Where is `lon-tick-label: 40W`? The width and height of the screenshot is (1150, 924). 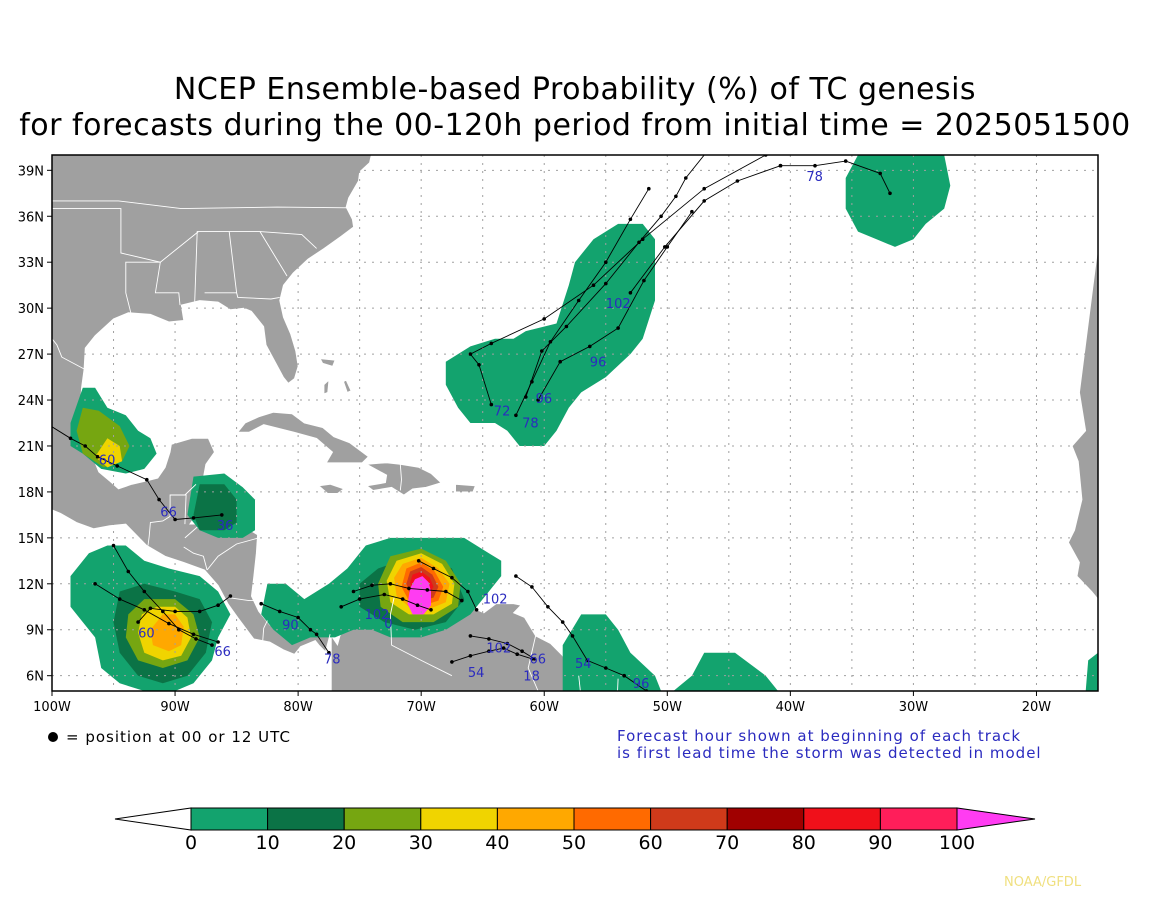
lon-tick-label: 40W is located at coordinates (791, 707).